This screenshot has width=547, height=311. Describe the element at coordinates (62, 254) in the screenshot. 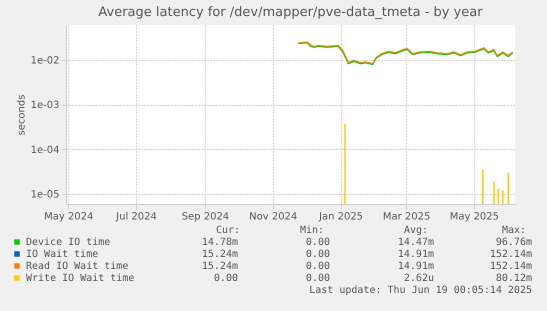

I see `legend-label: IO Wait time` at that location.